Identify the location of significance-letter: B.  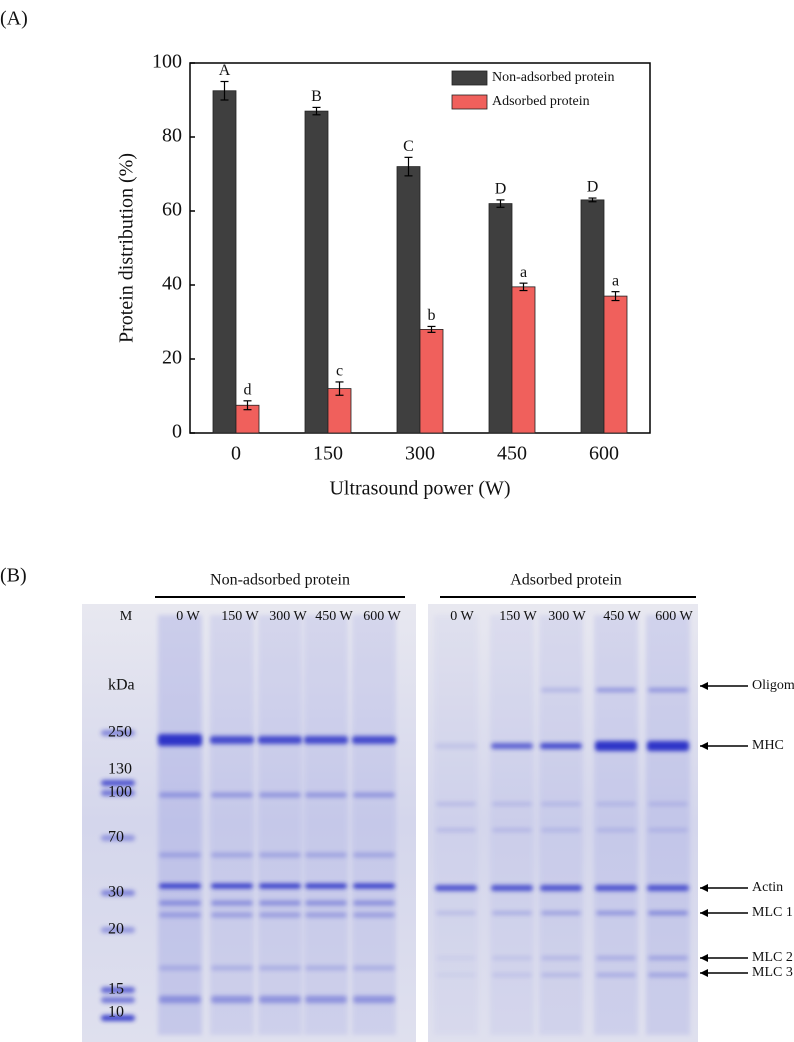
(316, 96).